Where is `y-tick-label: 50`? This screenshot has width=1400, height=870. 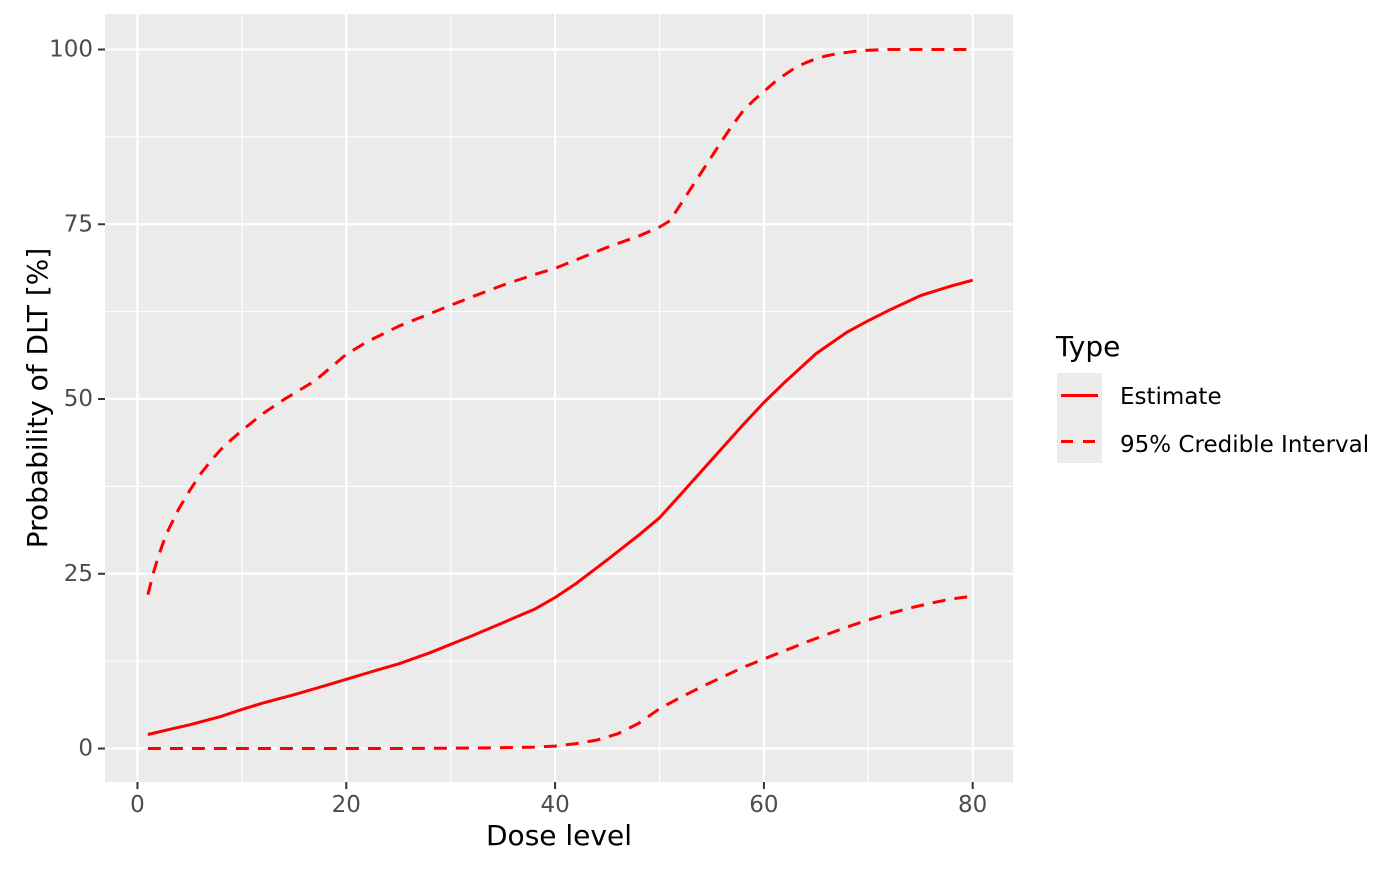 y-tick-label: 50 is located at coordinates (78, 399).